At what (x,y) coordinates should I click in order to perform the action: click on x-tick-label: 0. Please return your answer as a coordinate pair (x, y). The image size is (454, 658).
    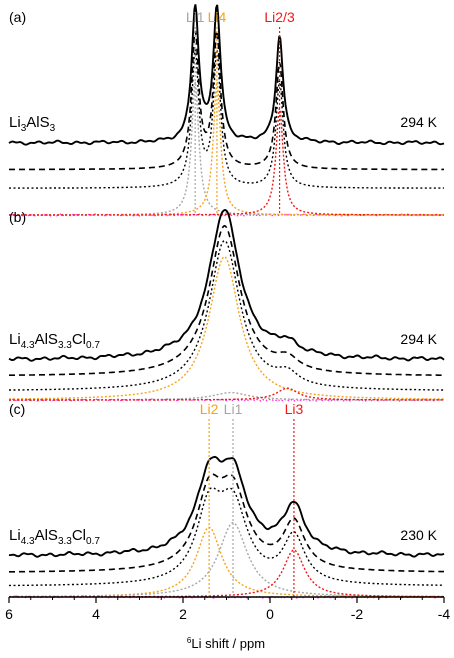
    Looking at the image, I should click on (270, 614).